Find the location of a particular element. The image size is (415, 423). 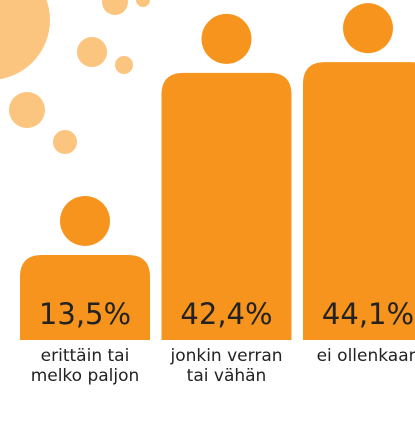

value-label: 13,5% is located at coordinates (85, 314).